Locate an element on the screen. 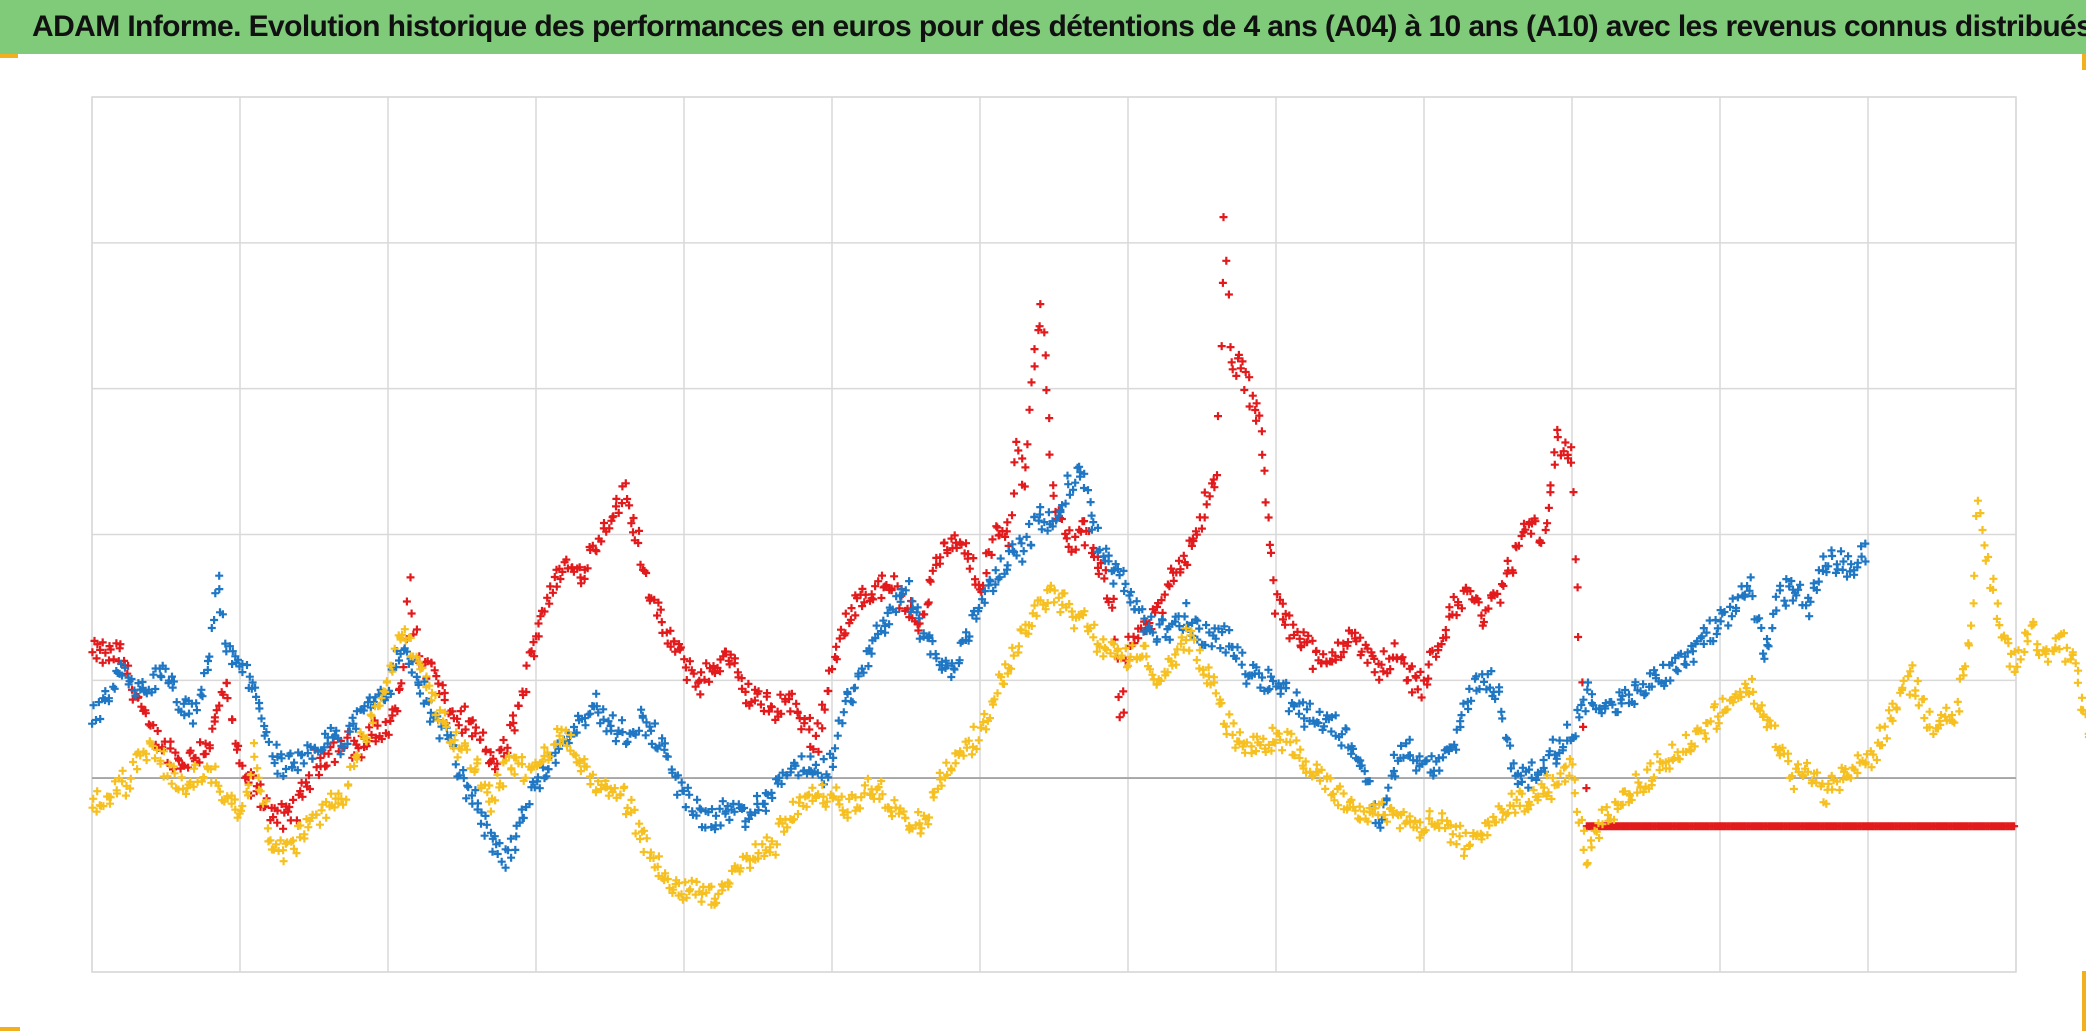 This screenshot has width=2086, height=1031. corner-accent-bottom-right is located at coordinates (2084, 1001).